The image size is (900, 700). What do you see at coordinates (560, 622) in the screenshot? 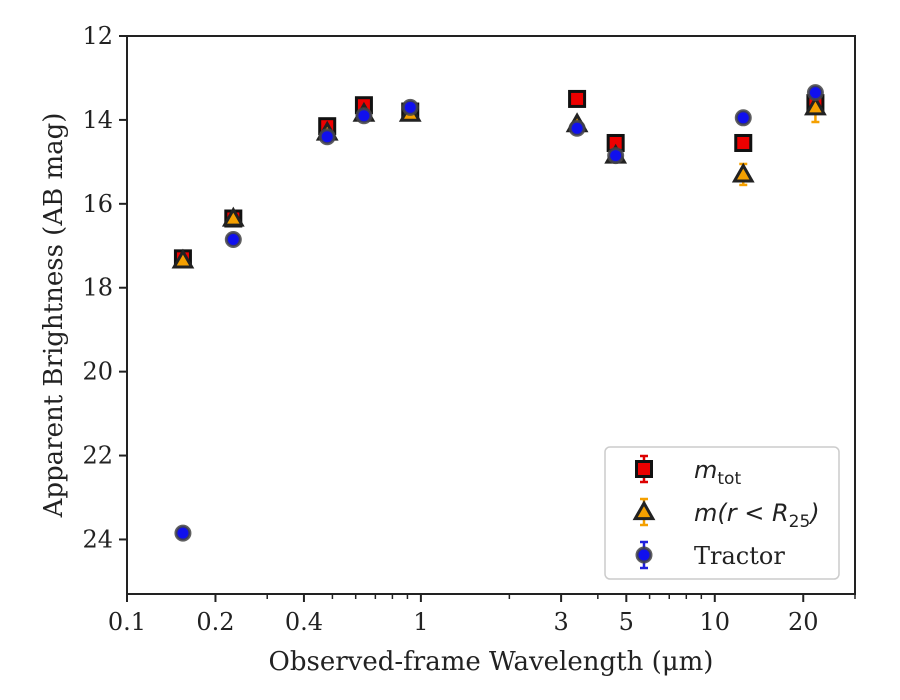
I see `x-tick-label: 3` at bounding box center [560, 622].